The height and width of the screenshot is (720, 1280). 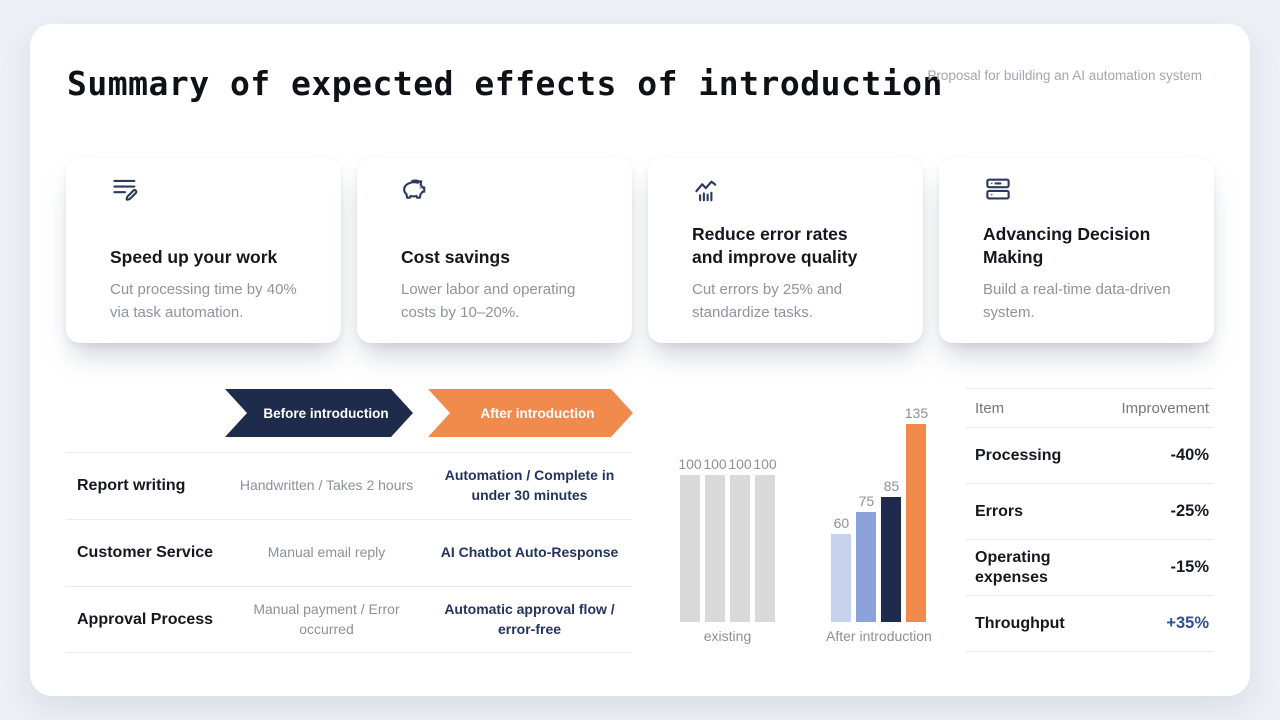 What do you see at coordinates (326, 485) in the screenshot?
I see `row-before-value: Handwritten / Takes 2 hours` at bounding box center [326, 485].